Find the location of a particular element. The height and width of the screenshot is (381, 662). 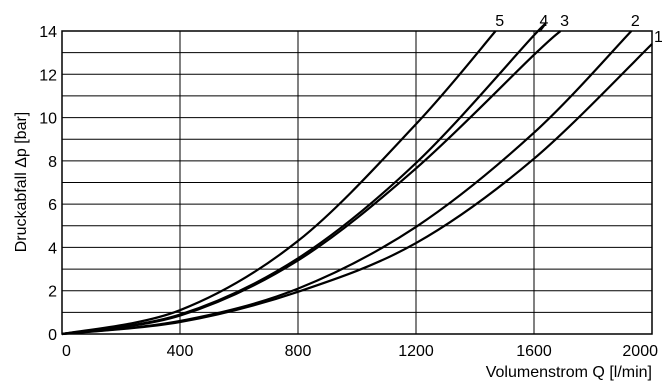

y-tick-label: 14 is located at coordinates (48, 32).